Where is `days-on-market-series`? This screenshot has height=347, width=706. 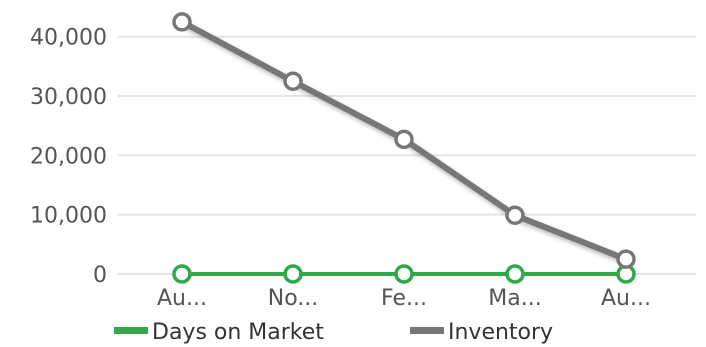
days-on-market-series is located at coordinates (404, 274).